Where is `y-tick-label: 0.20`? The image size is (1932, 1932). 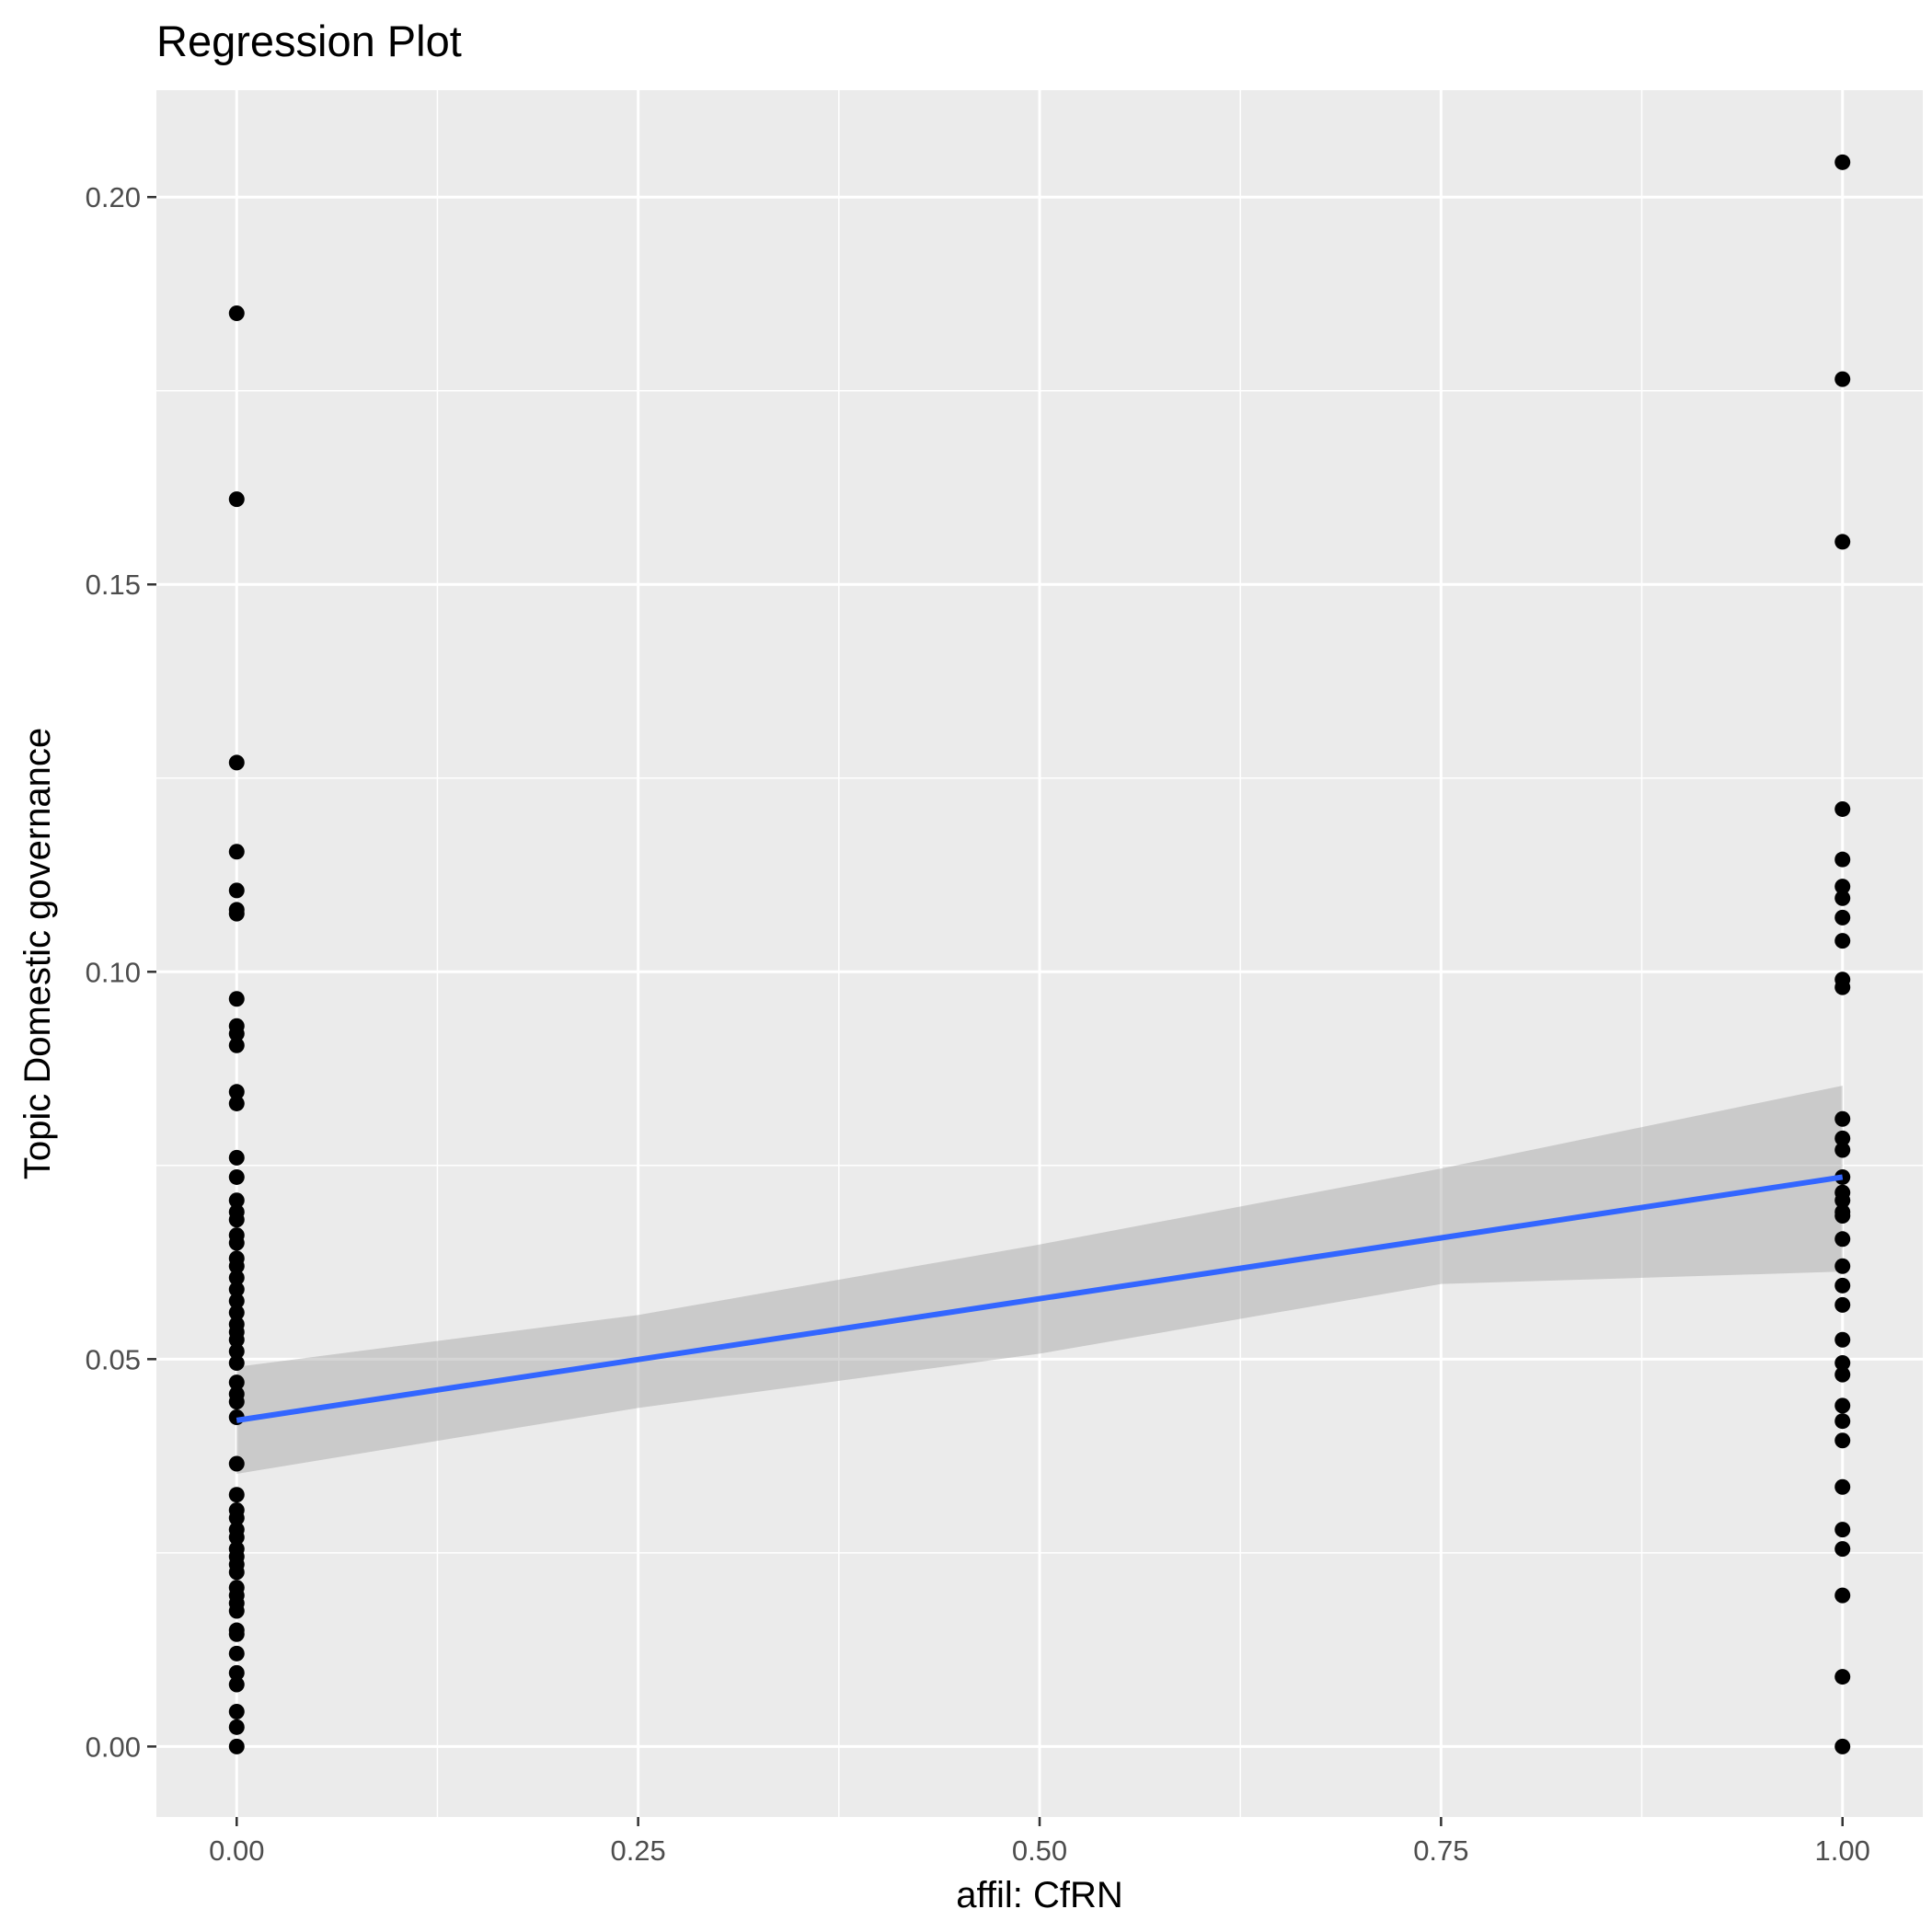
y-tick-label: 0.20 is located at coordinates (113, 197).